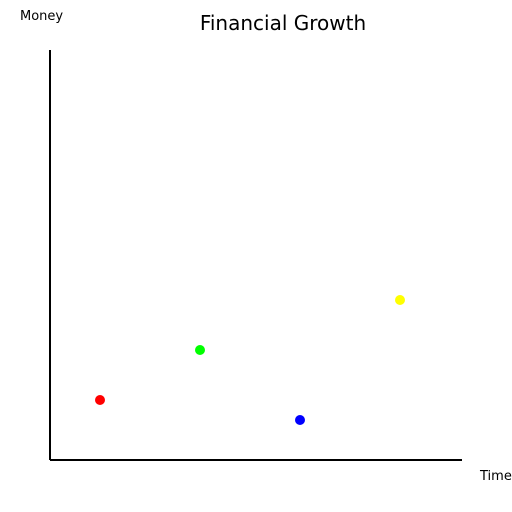 The image size is (512, 512). I want to click on chart-title: Financial Growth, so click(283, 23).